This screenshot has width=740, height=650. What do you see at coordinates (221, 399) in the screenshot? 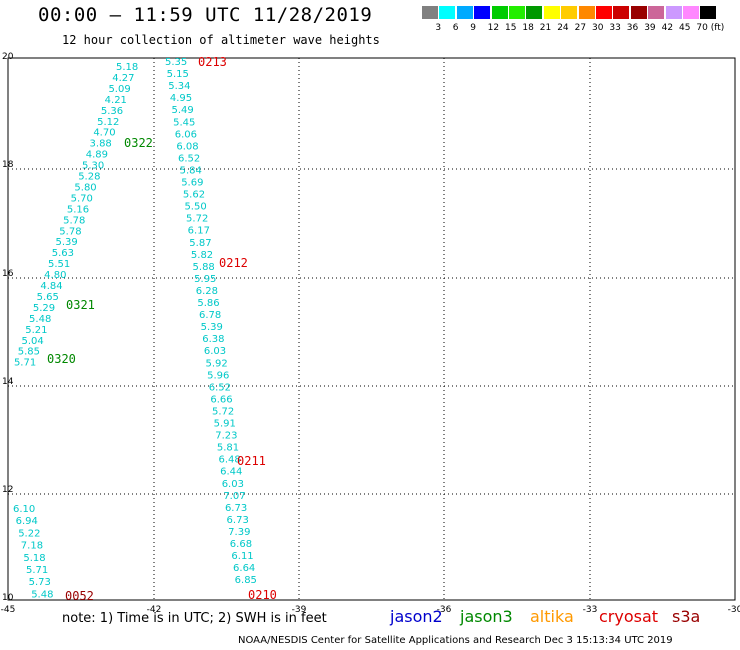
I see `swh-value: 6.66` at bounding box center [221, 399].